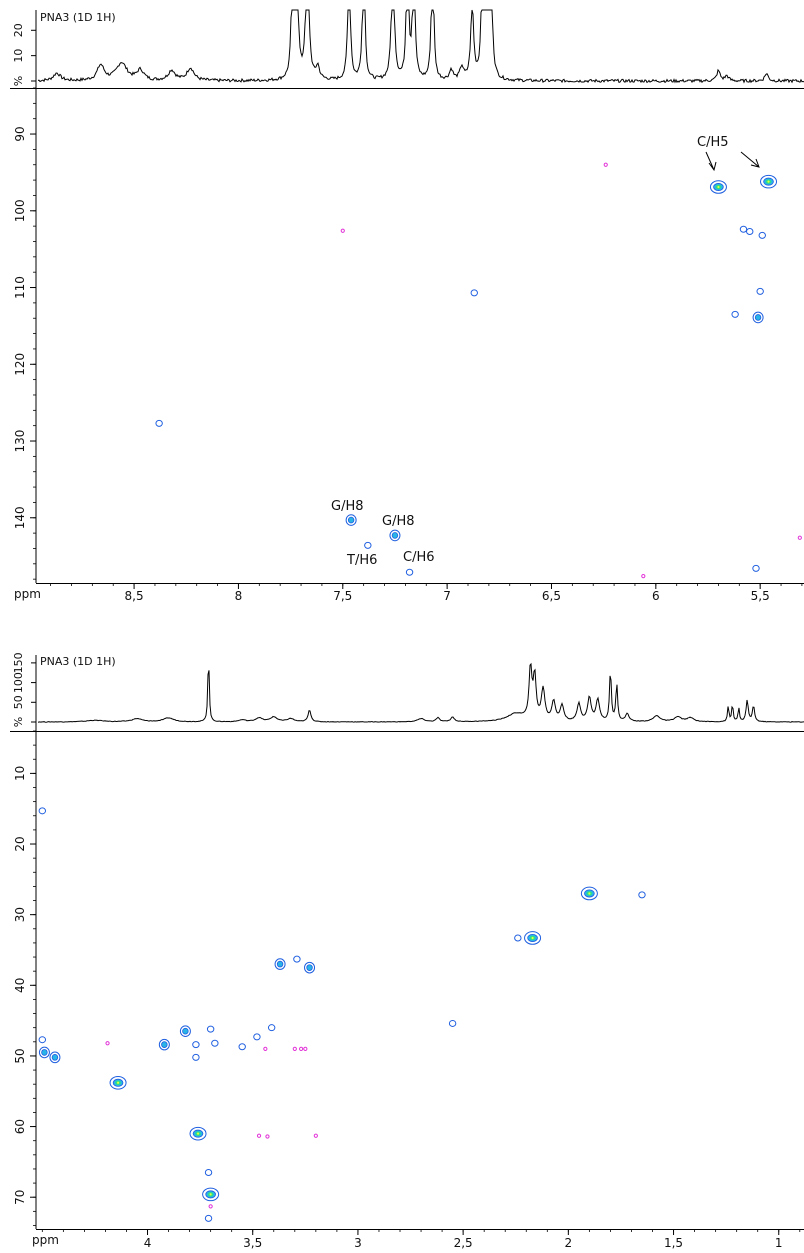  I want to click on y-axis-ticks: 90 100 110 120 130 140, so click(24, 333).